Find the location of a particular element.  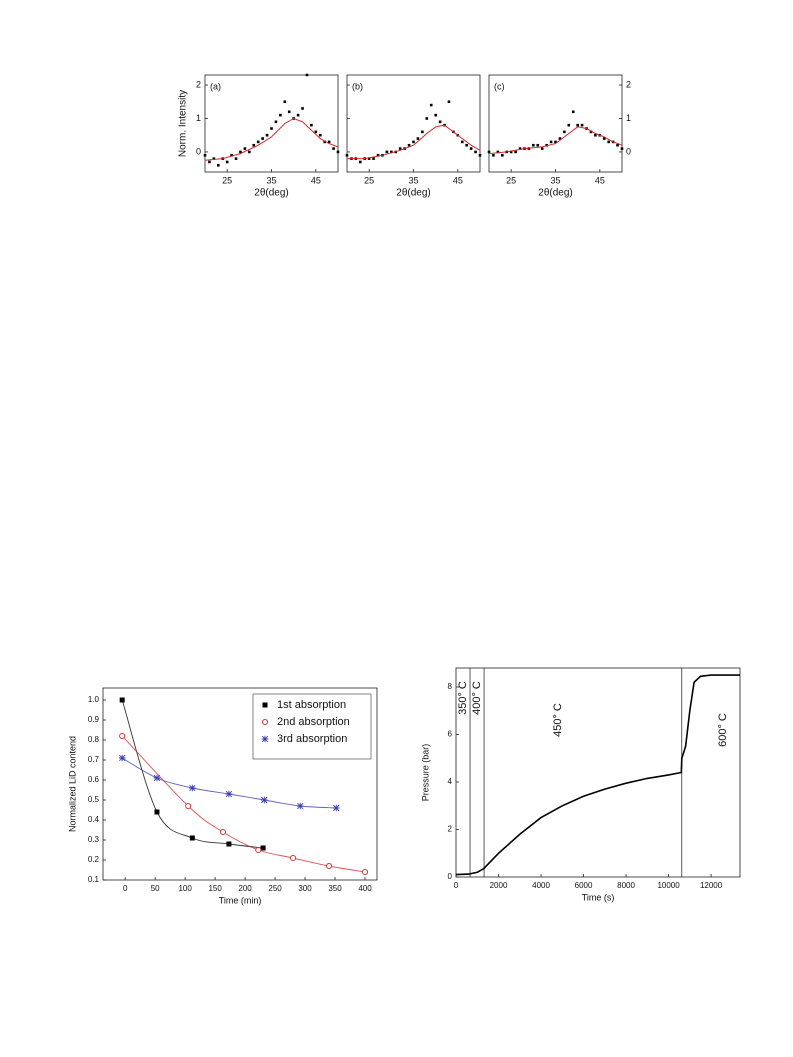

x-tick-label: 10000 is located at coordinates (668, 885).